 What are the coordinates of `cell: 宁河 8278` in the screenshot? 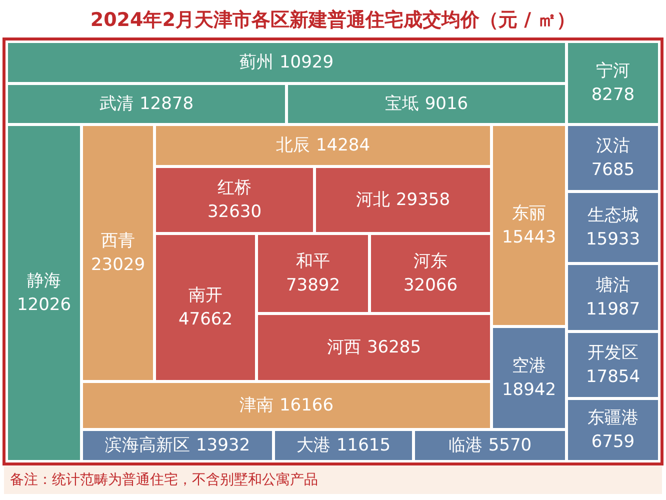 It's located at (613, 83).